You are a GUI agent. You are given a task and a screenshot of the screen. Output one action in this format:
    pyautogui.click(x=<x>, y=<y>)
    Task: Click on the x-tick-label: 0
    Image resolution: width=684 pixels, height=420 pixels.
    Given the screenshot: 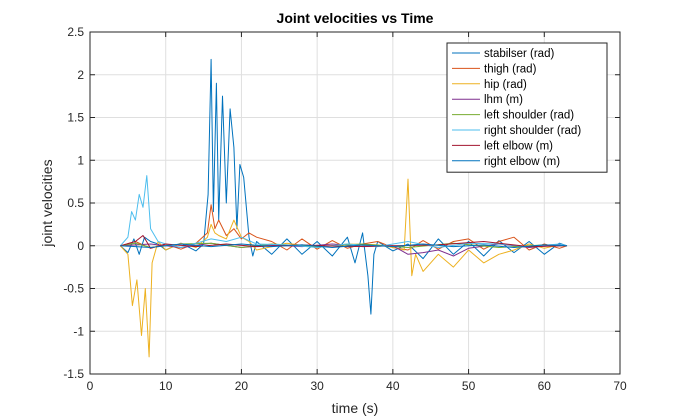 What is the action you would take?
    pyautogui.click(x=90, y=386)
    